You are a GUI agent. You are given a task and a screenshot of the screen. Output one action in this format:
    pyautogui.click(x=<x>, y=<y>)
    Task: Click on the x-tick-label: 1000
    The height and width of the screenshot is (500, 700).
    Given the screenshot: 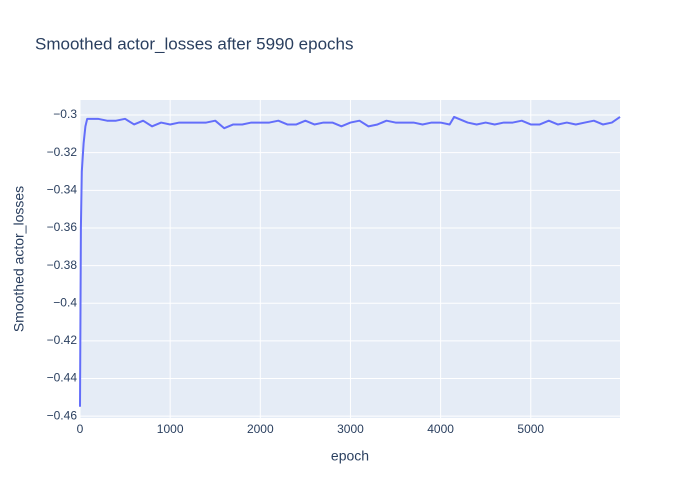 What is the action you would take?
    pyautogui.click(x=170, y=429)
    